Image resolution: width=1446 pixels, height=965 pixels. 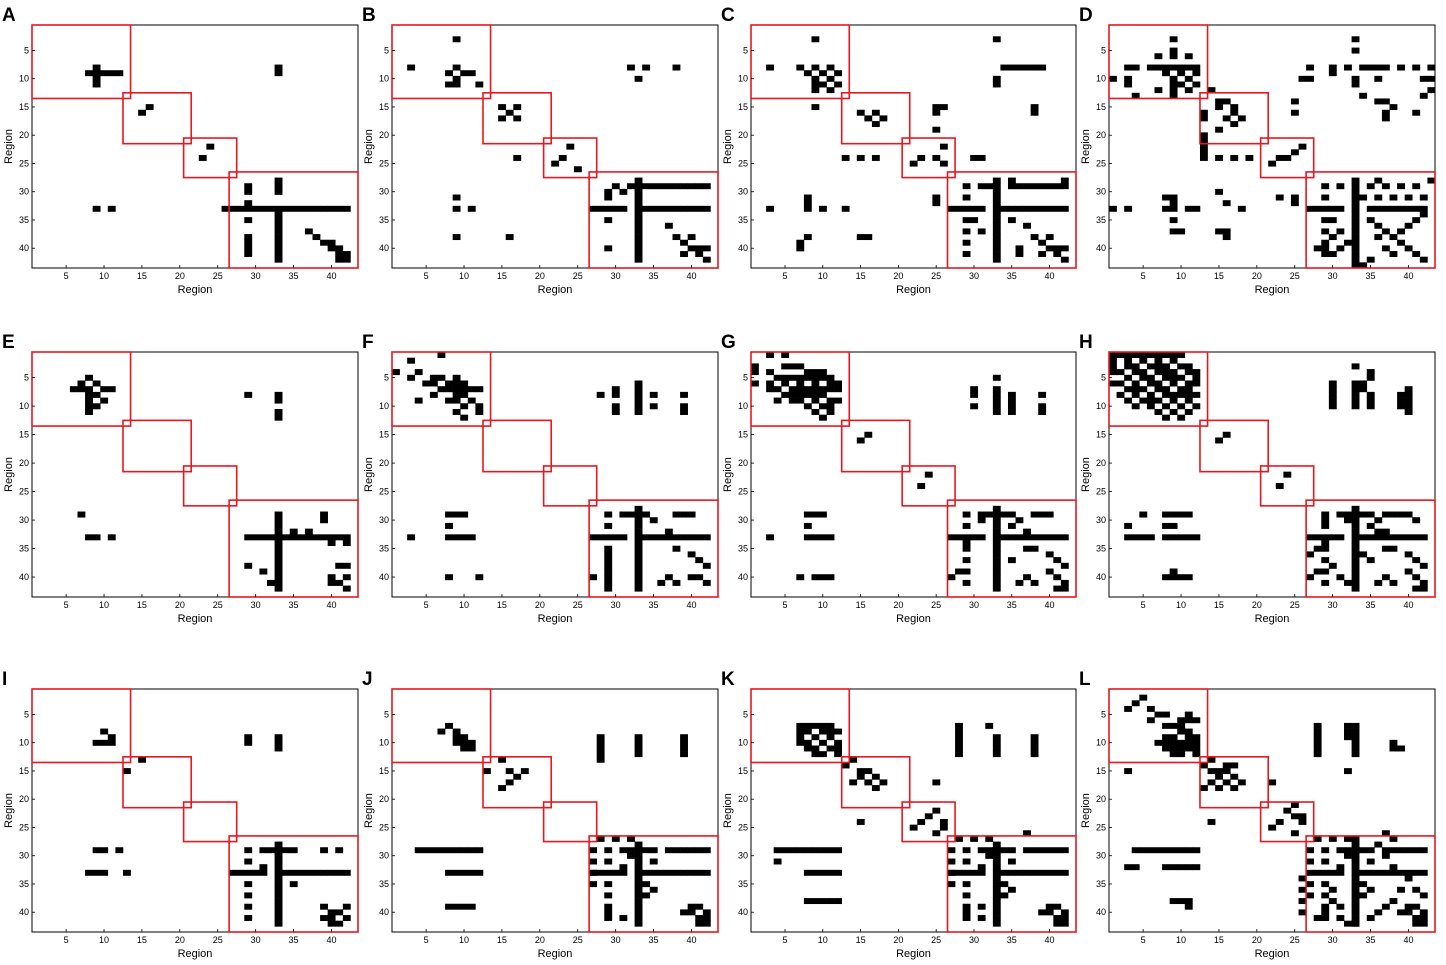 I want to click on x-axis-label: Region, so click(x=195, y=619).